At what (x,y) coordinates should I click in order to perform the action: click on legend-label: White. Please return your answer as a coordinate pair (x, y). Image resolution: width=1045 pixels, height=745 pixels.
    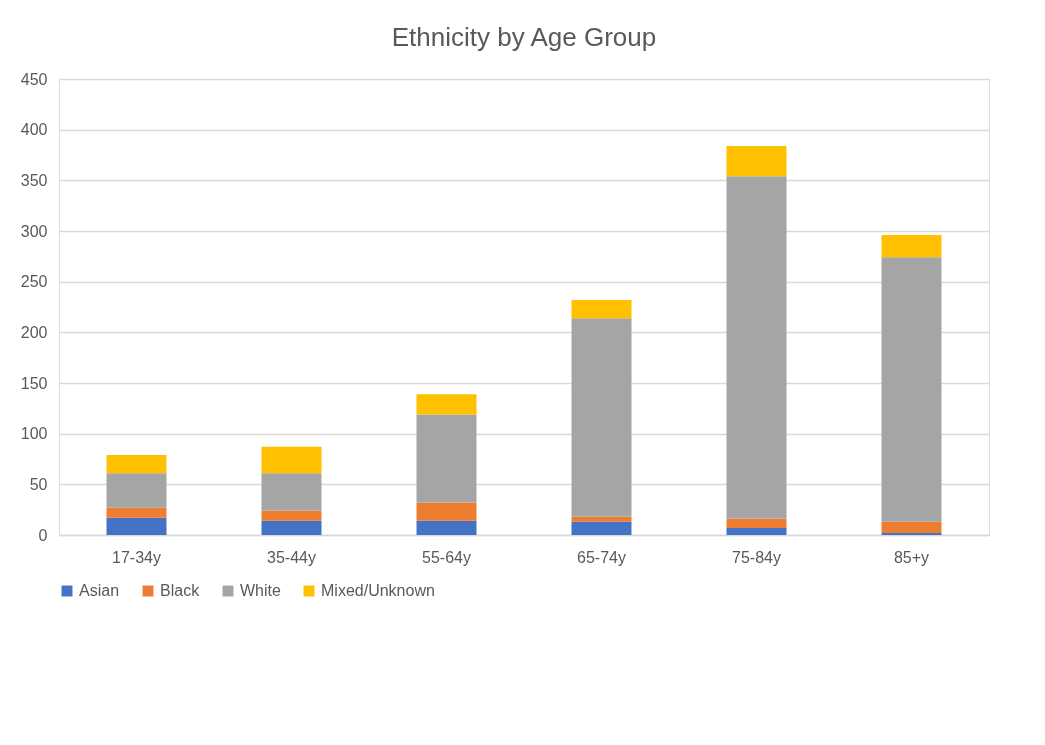
    Looking at the image, I should click on (260, 590).